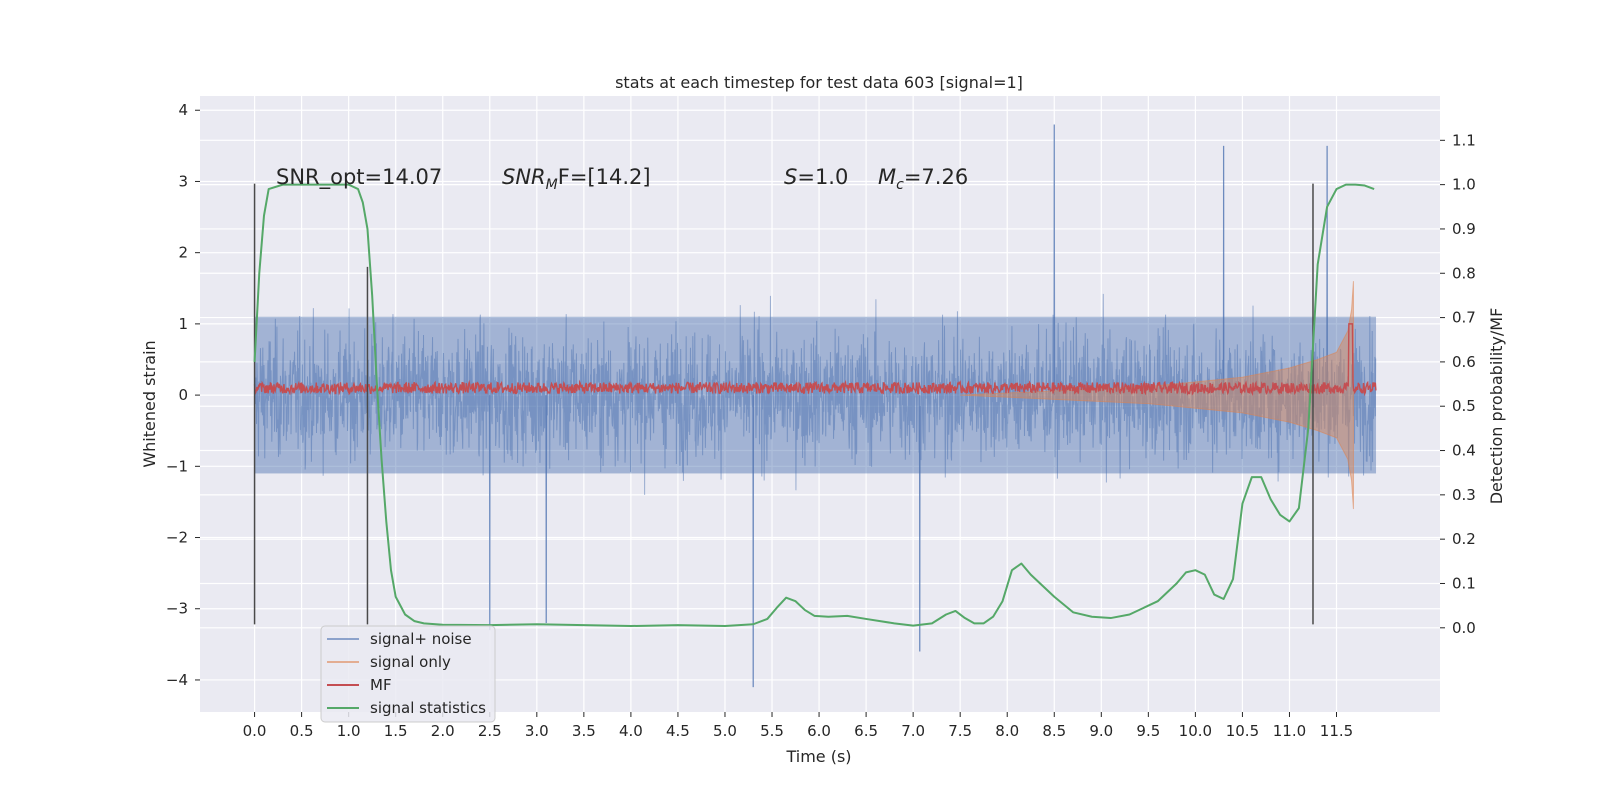 Image resolution: width=1600 pixels, height=800 pixels. Describe the element at coordinates (396, 731) in the screenshot. I see `x-tick-label-3: 1.5` at that location.